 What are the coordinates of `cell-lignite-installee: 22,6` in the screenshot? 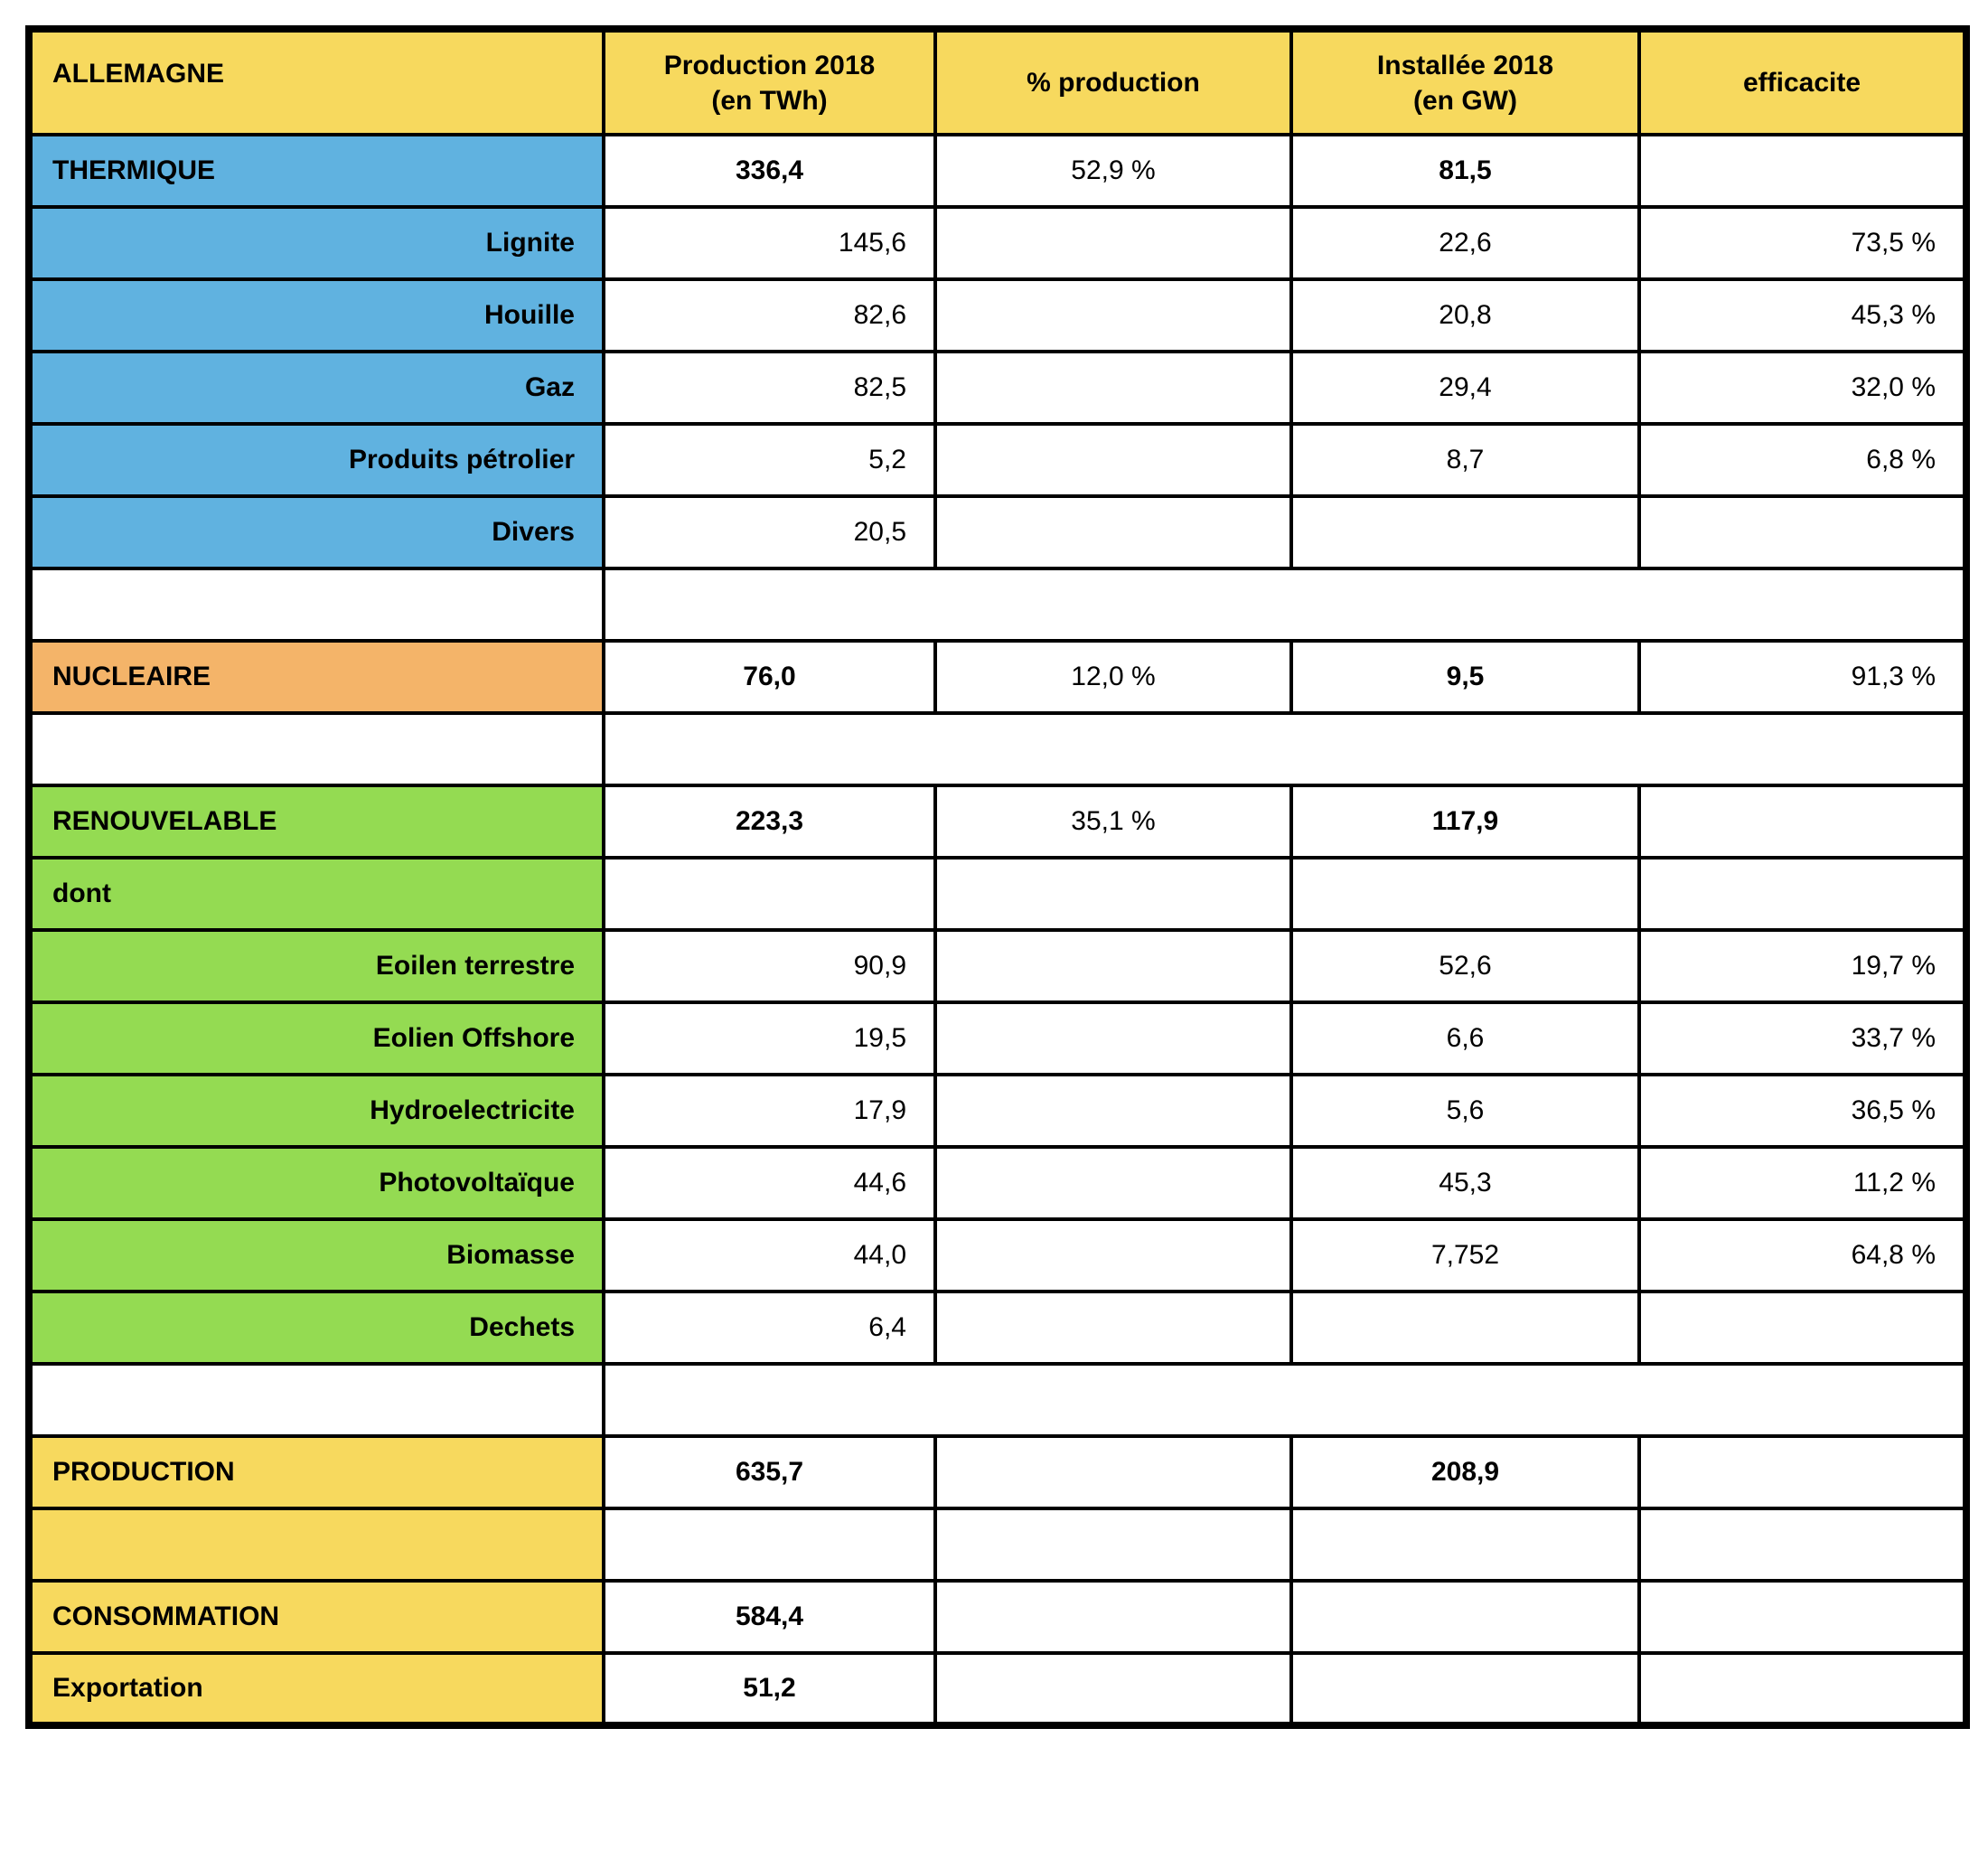 It's located at (1465, 243).